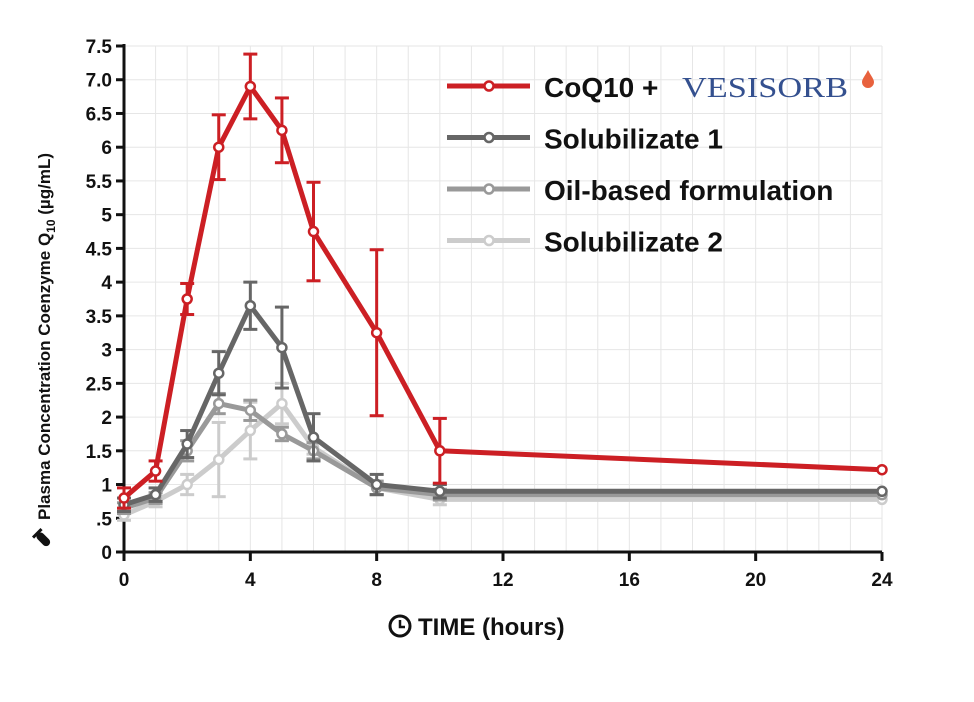 This screenshot has height=702, width=974. I want to click on y-tick-label: 4, so click(106, 283).